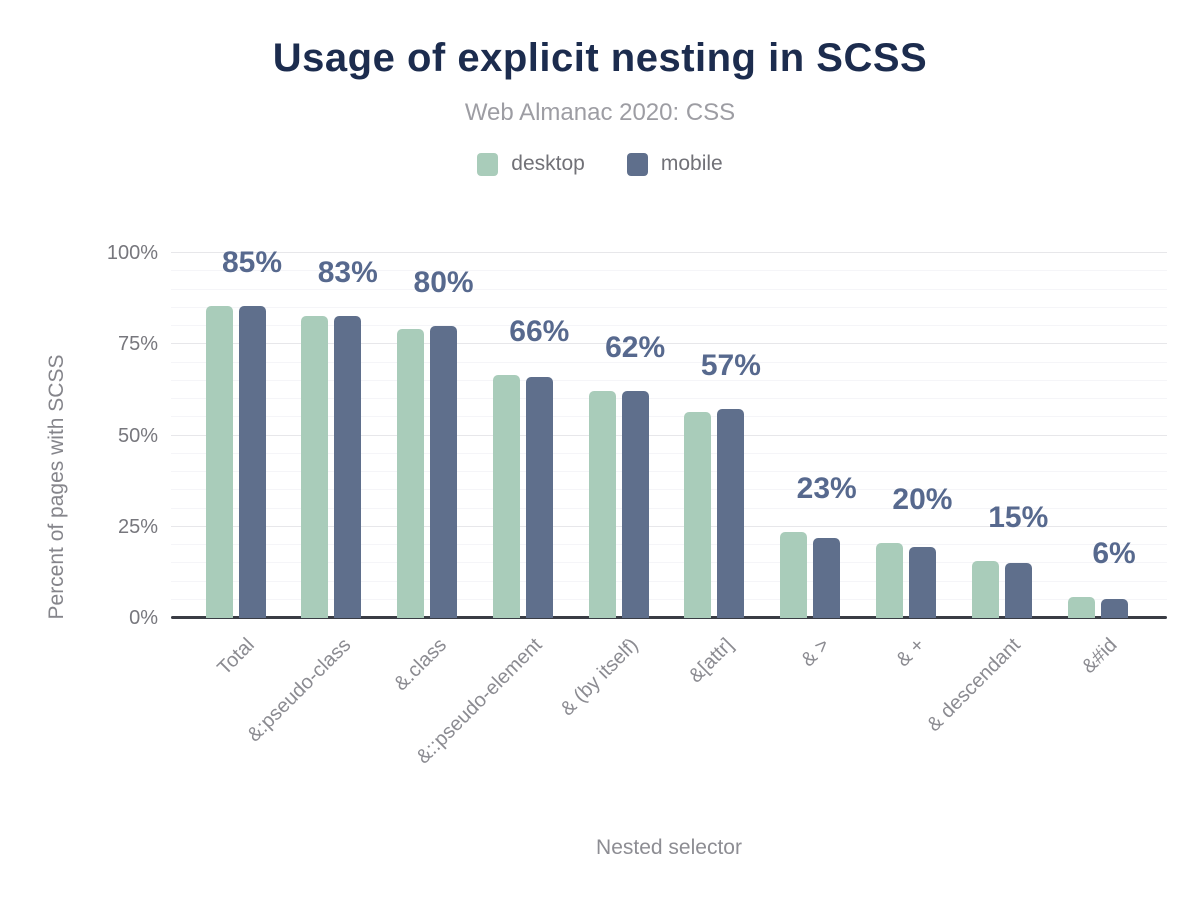  I want to click on value-label: 6%, so click(1114, 553).